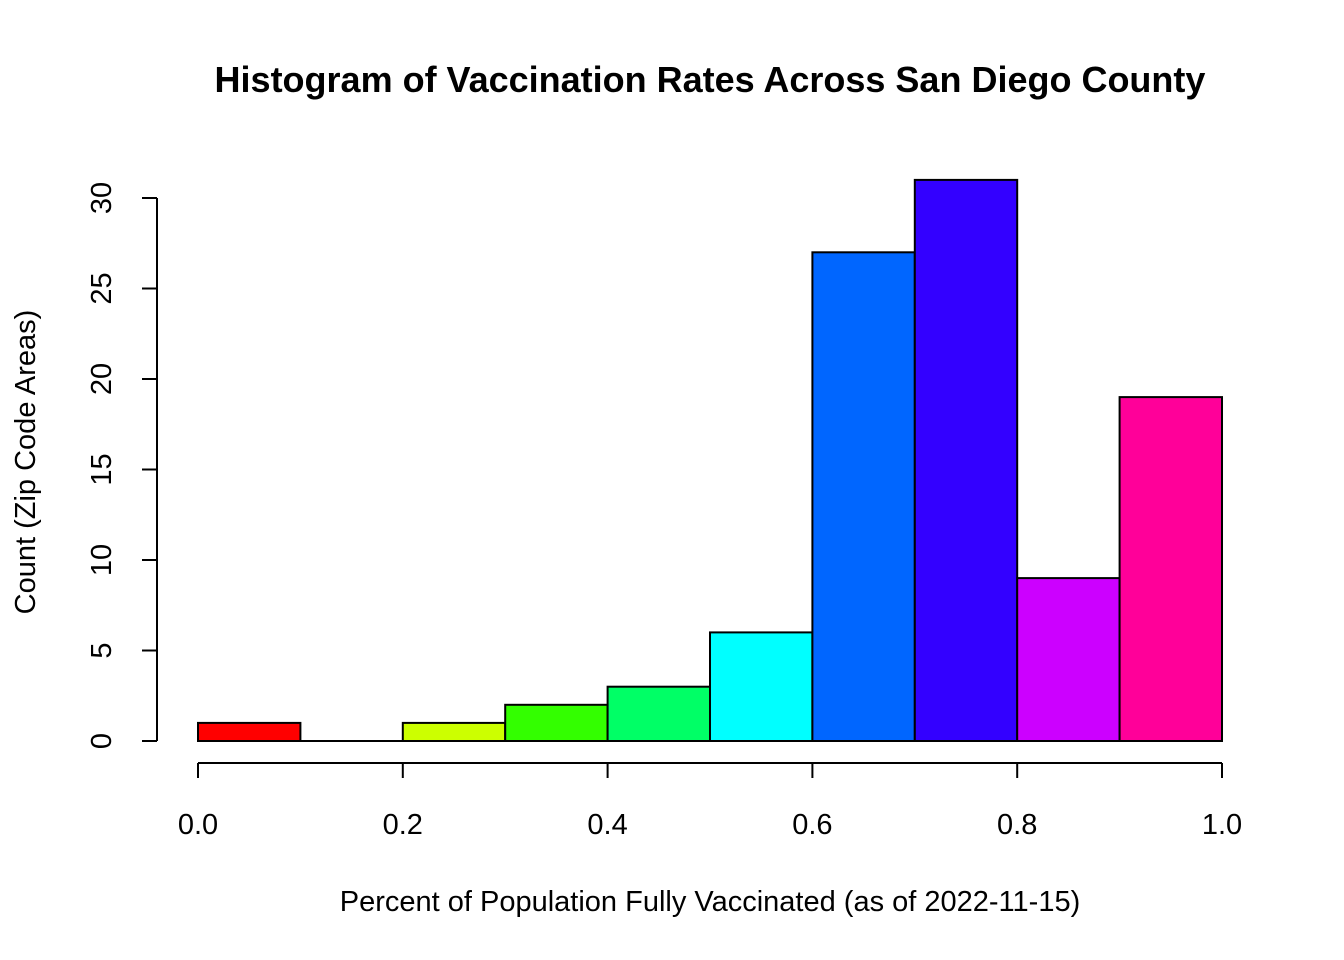  I want to click on y-tick-label-3: 15, so click(102, 469).